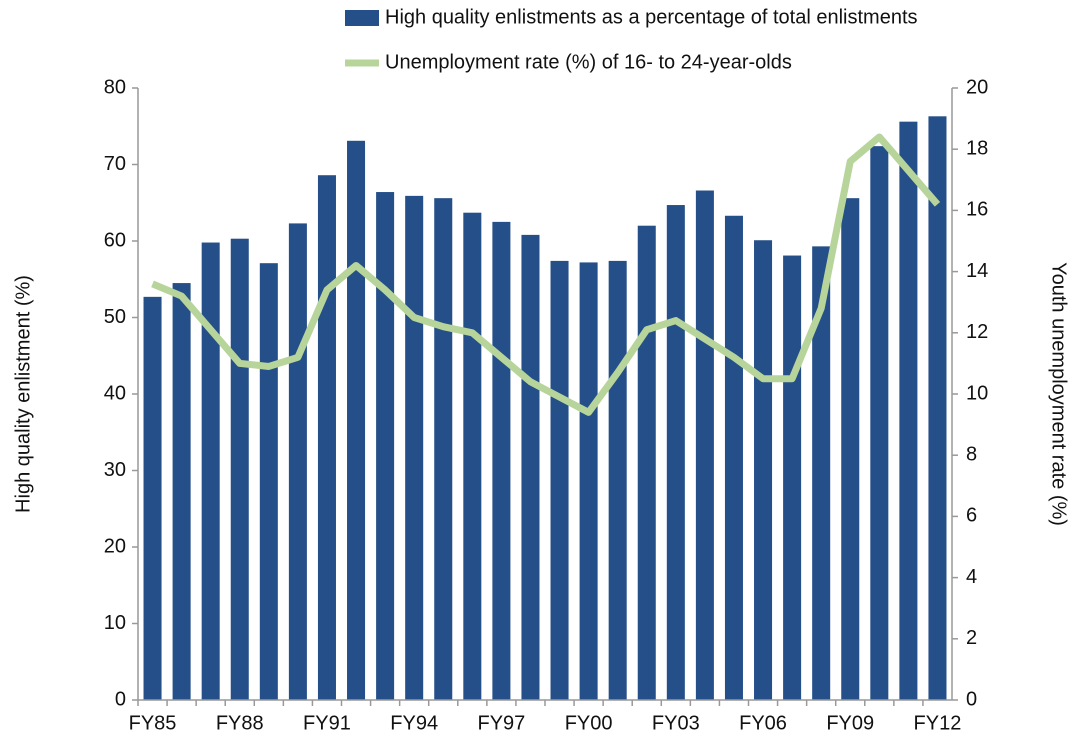 The width and height of the screenshot is (1076, 743). What do you see at coordinates (977, 87) in the screenshot?
I see `y2-tick-label: 20` at bounding box center [977, 87].